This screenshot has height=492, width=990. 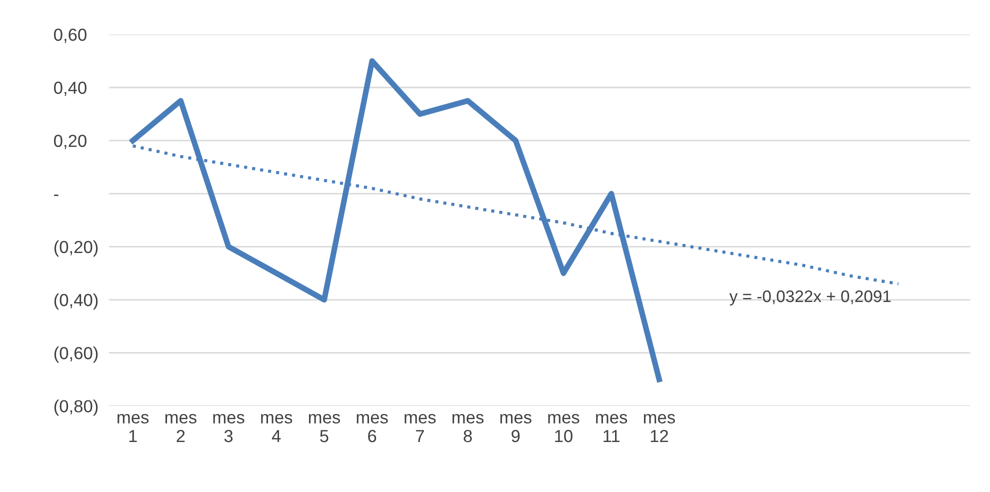 What do you see at coordinates (70, 142) in the screenshot?
I see `y-tick-label: 0,20` at bounding box center [70, 142].